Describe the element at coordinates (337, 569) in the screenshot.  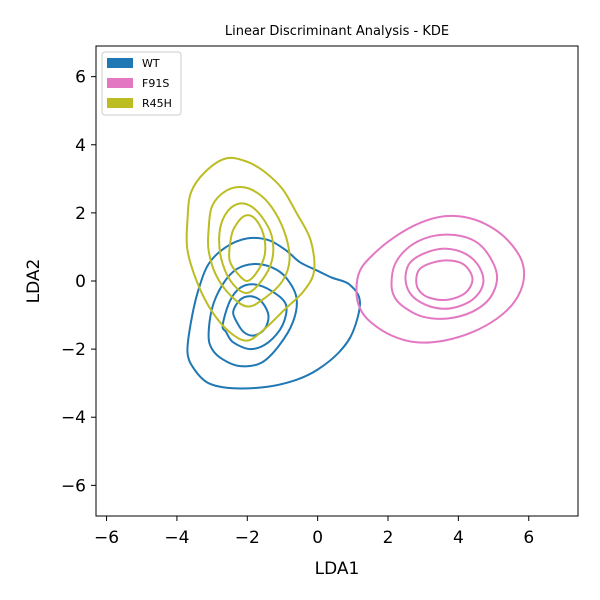
I see `x-axis-label: LDA1` at that location.